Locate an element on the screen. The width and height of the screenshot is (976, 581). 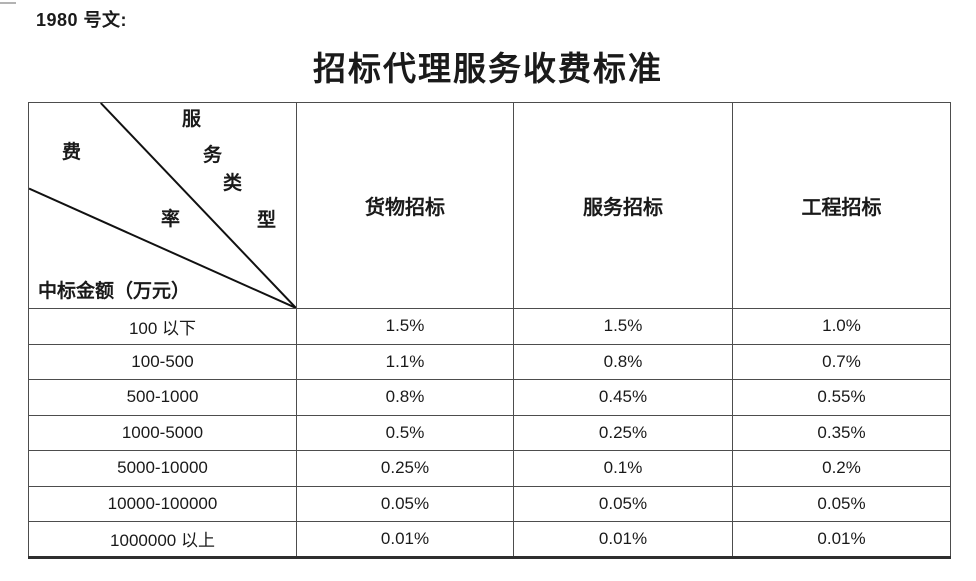
corner-type-char-2: 务 is located at coordinates (213, 155).